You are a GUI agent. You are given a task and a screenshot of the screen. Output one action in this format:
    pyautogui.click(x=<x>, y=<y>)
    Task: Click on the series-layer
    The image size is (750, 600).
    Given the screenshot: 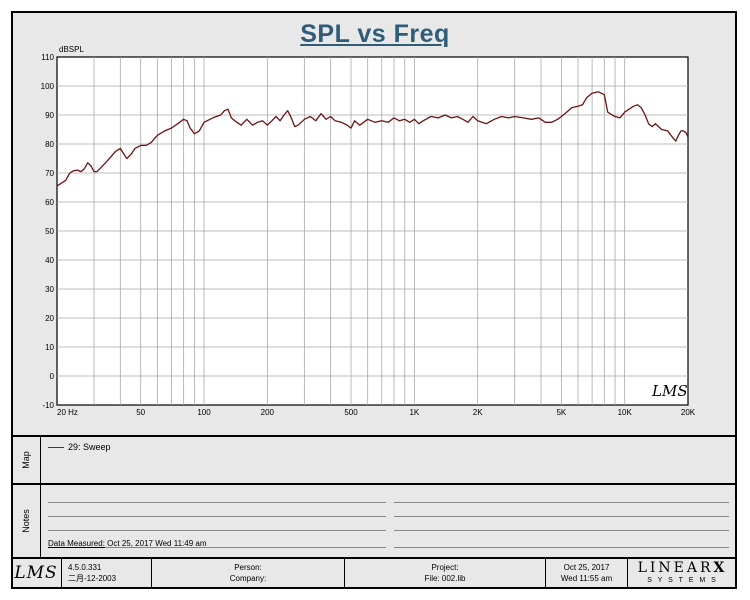 What is the action you would take?
    pyautogui.click(x=372, y=139)
    